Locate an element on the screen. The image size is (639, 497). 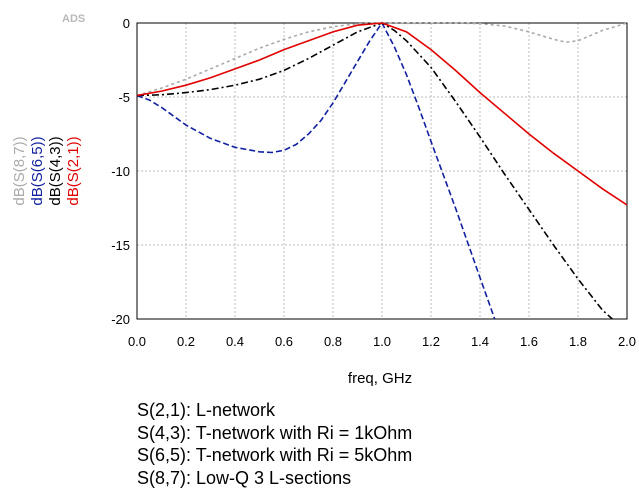
note-line: S(4,3): T-network with Ri = 1kOhm is located at coordinates (275, 432).